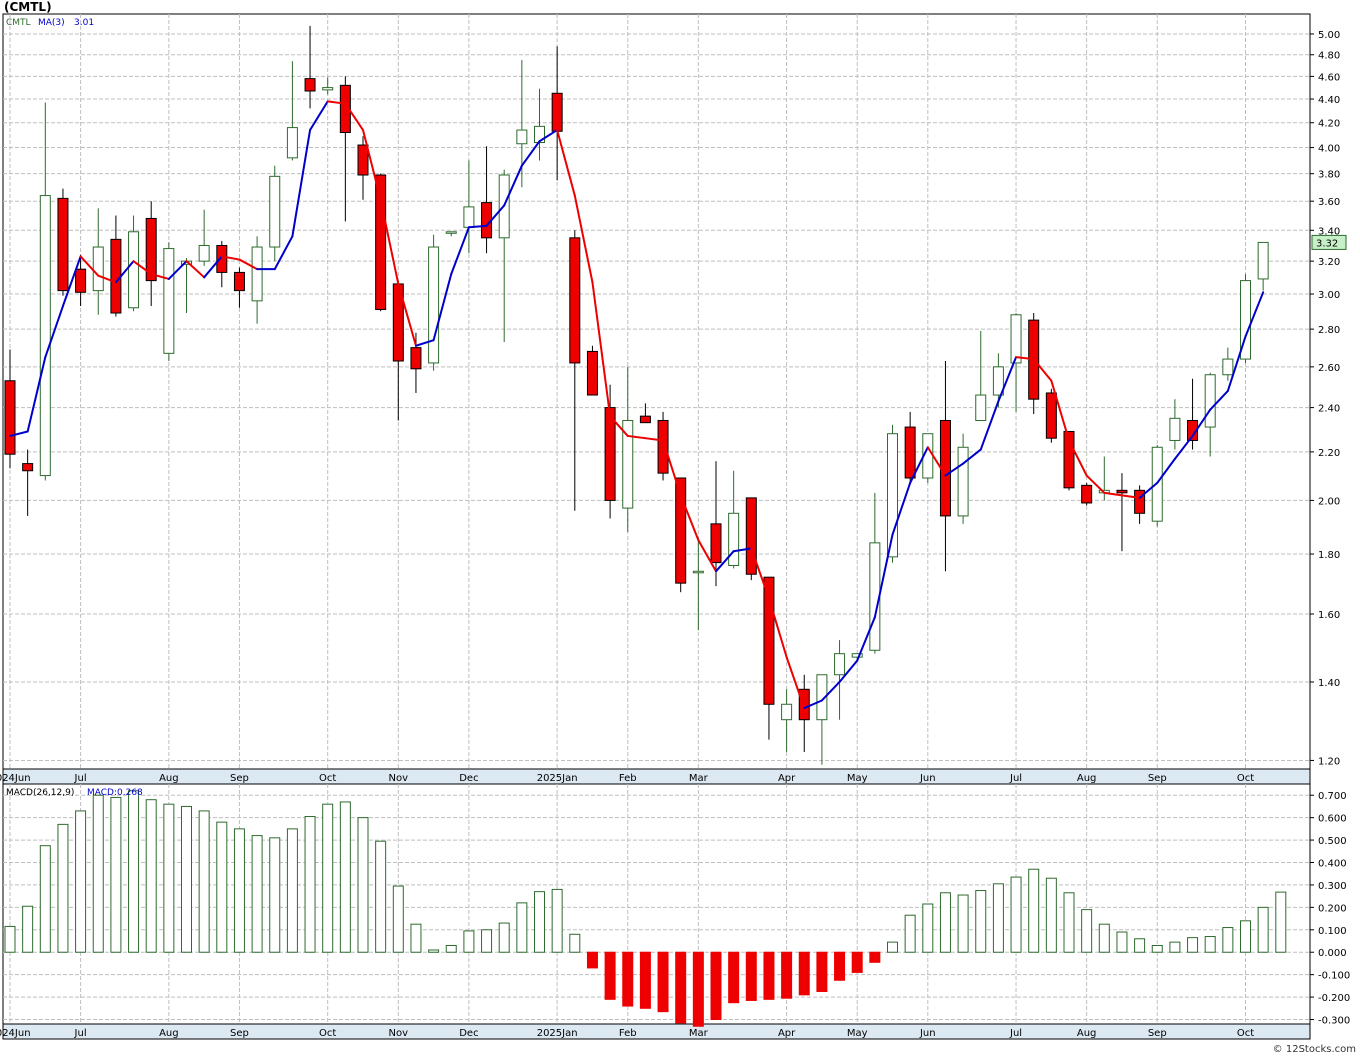 The image size is (1360, 1060). I want to click on macd-x-tick-label: Jun, so click(927, 1033).